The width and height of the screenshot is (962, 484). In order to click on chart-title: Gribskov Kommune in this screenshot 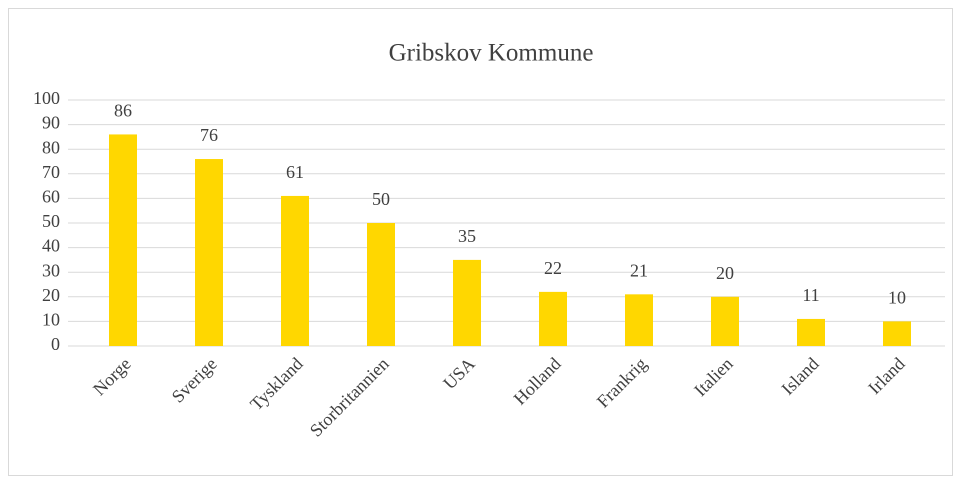, I will do `click(491, 53)`.